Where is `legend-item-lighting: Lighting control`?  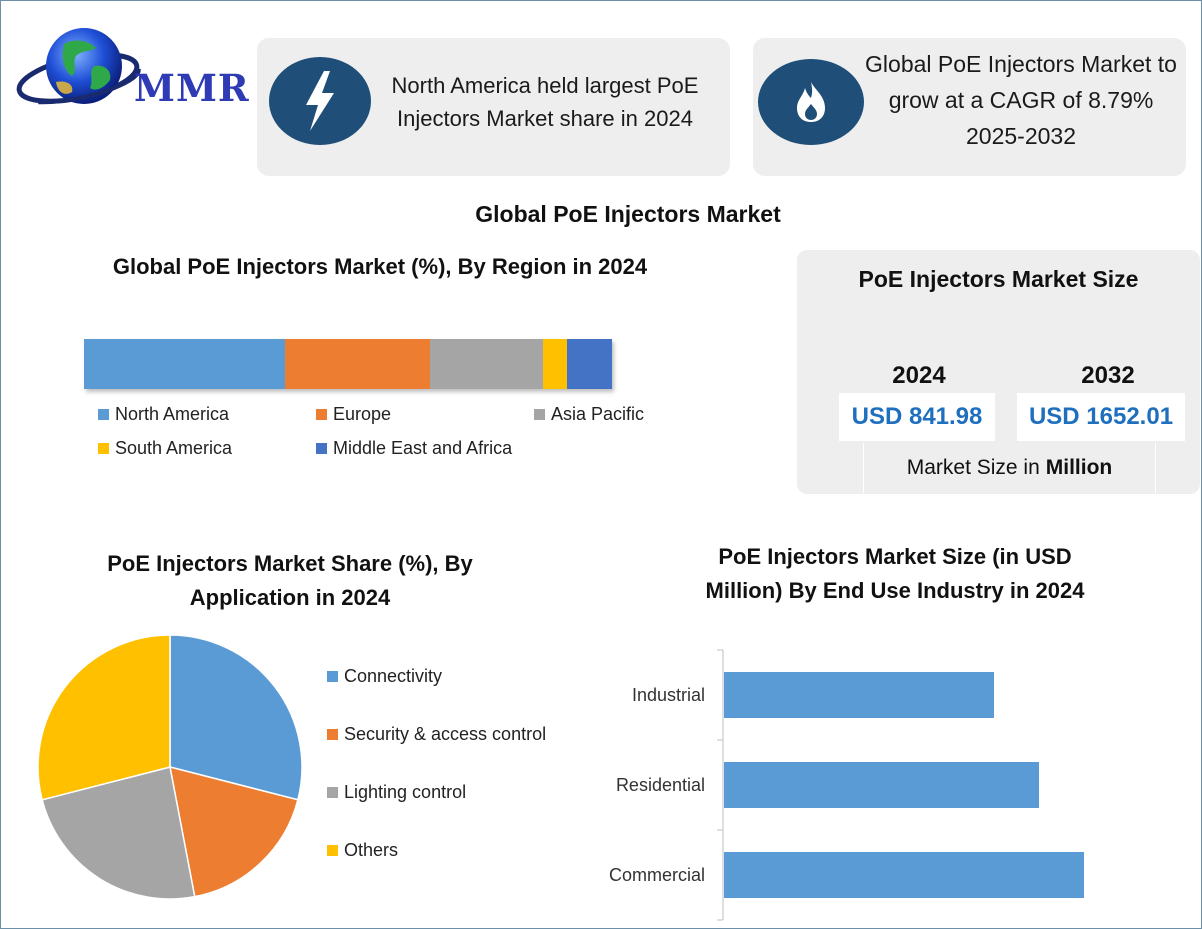 legend-item-lighting: Lighting control is located at coordinates (396, 792).